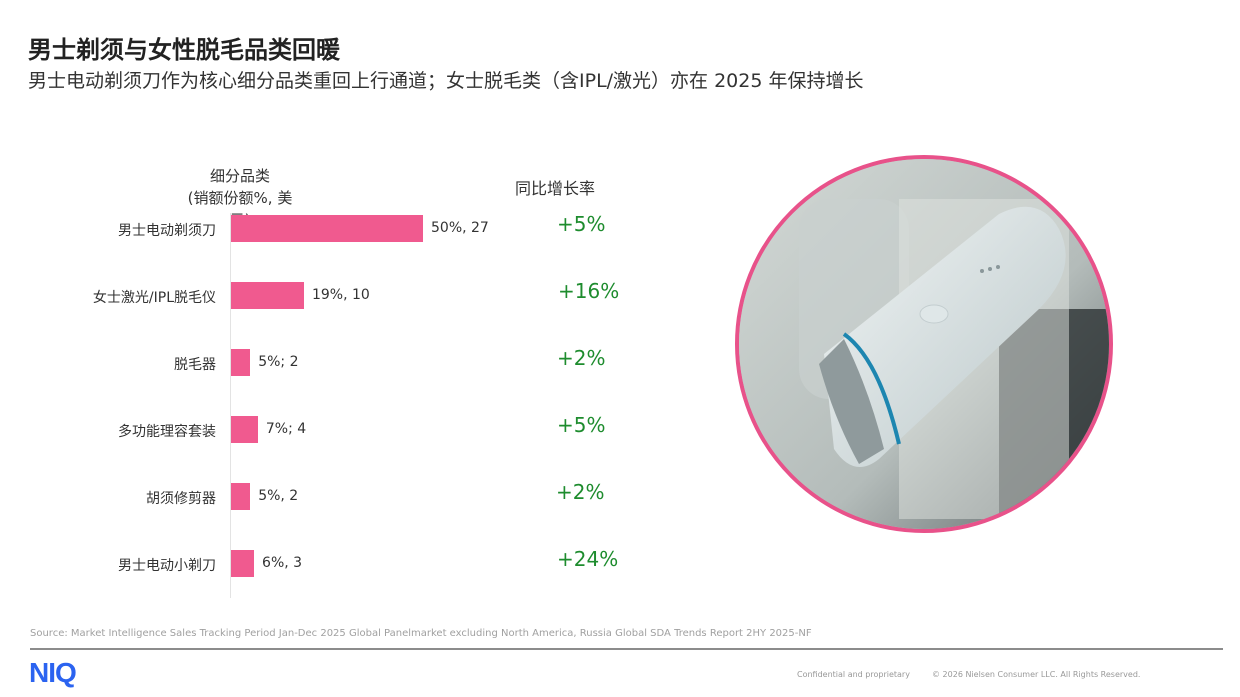 The width and height of the screenshot is (1240, 697). I want to click on data-label: 19%, 10, so click(340, 295).